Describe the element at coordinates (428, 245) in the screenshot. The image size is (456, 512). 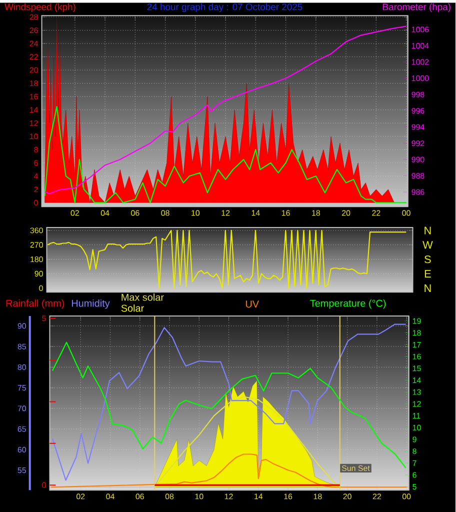
I see `text: W` at that location.